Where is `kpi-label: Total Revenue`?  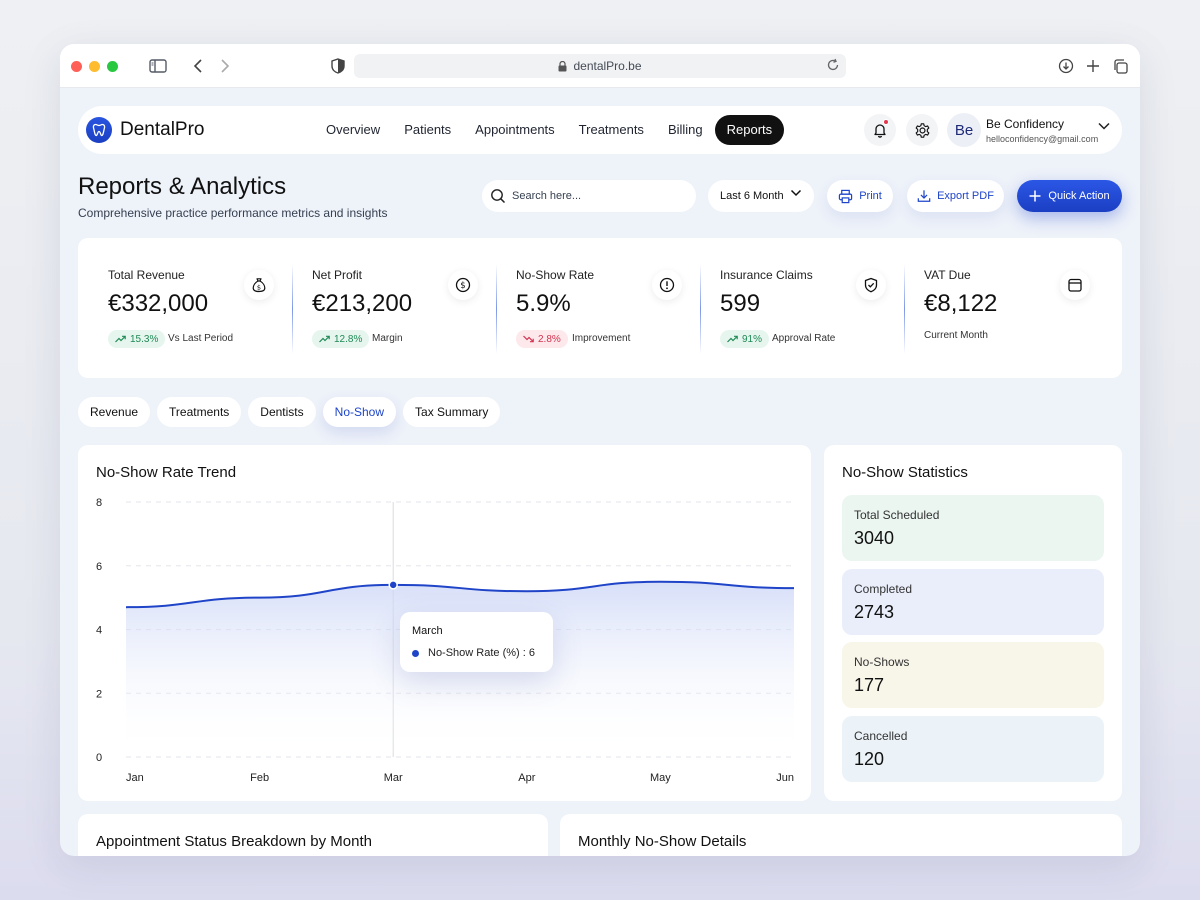
kpi-label: Total Revenue is located at coordinates (146, 275).